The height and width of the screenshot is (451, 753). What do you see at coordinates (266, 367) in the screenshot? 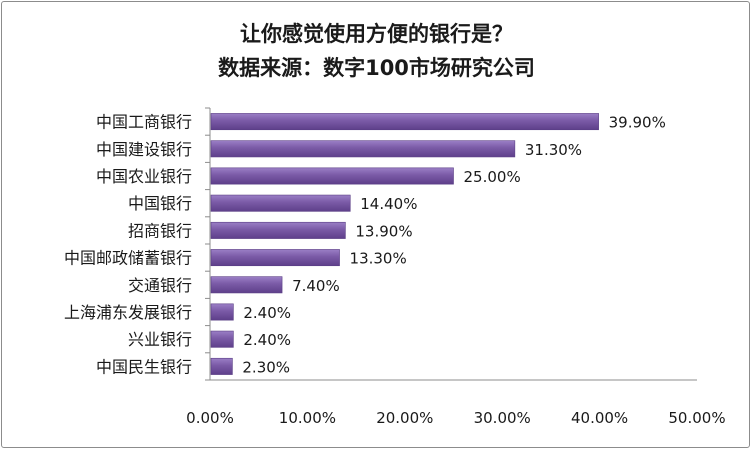
I see `value-label: 2.30%` at bounding box center [266, 367].